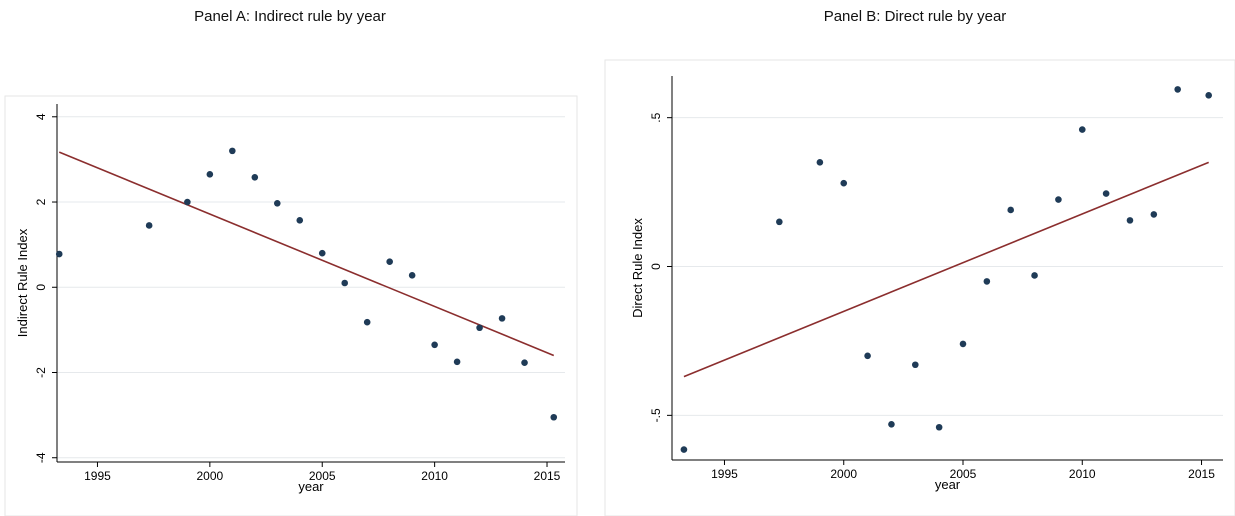  Describe the element at coordinates (656, 117) in the screenshot. I see `panel-b-y-tick-label: .5` at that location.